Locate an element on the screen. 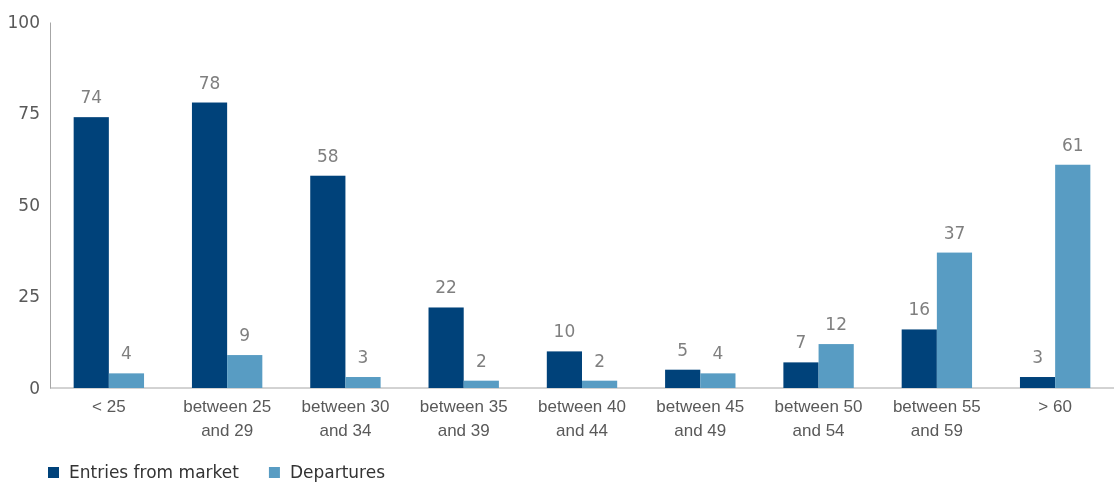  y-tick-label: 25 is located at coordinates (29, 296).